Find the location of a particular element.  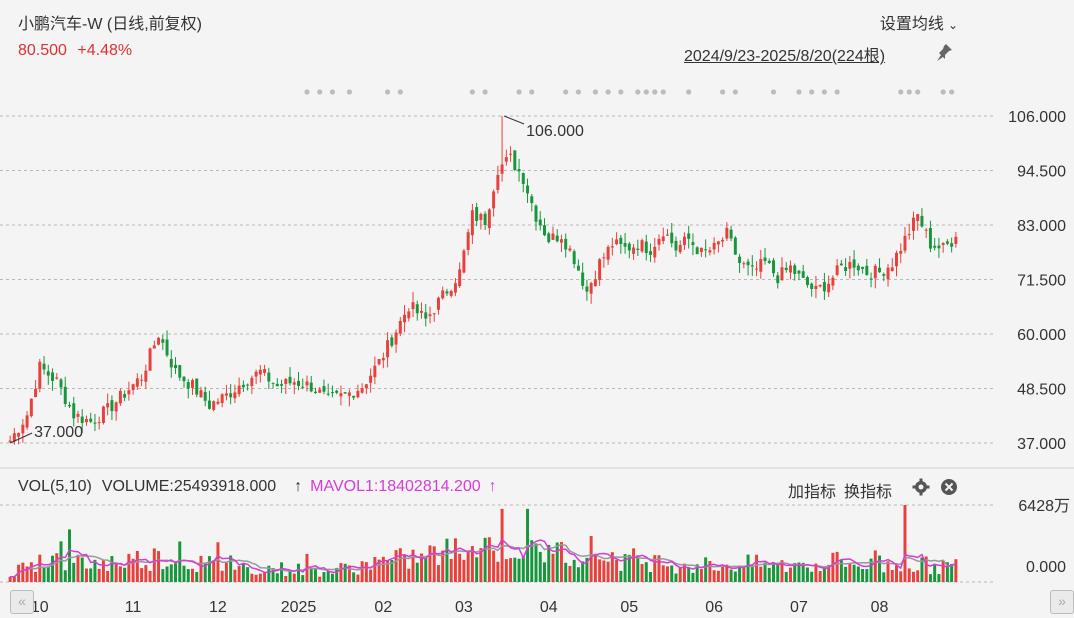

last-price: 80.500 is located at coordinates (42, 50).